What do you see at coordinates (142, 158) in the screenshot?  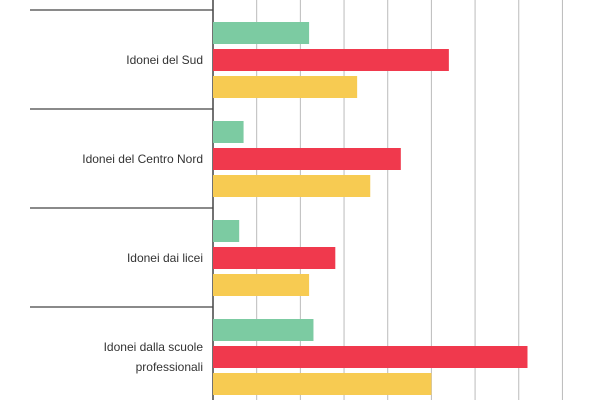 I see `category-label: Idonei del Centro Nord` at bounding box center [142, 158].